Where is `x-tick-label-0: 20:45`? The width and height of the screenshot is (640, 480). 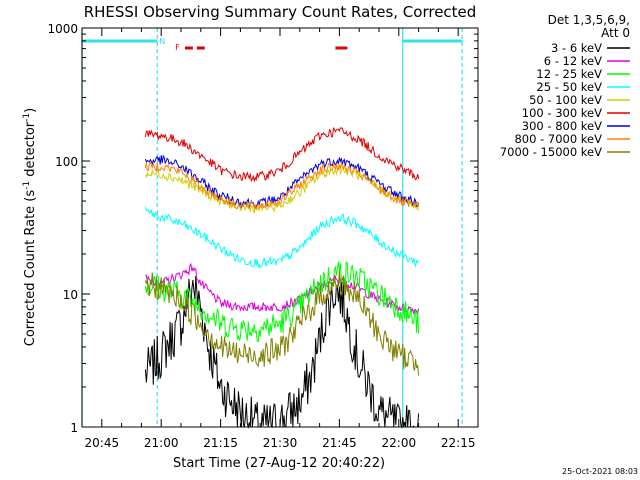
x-tick-label-0: 20:45 is located at coordinates (102, 443).